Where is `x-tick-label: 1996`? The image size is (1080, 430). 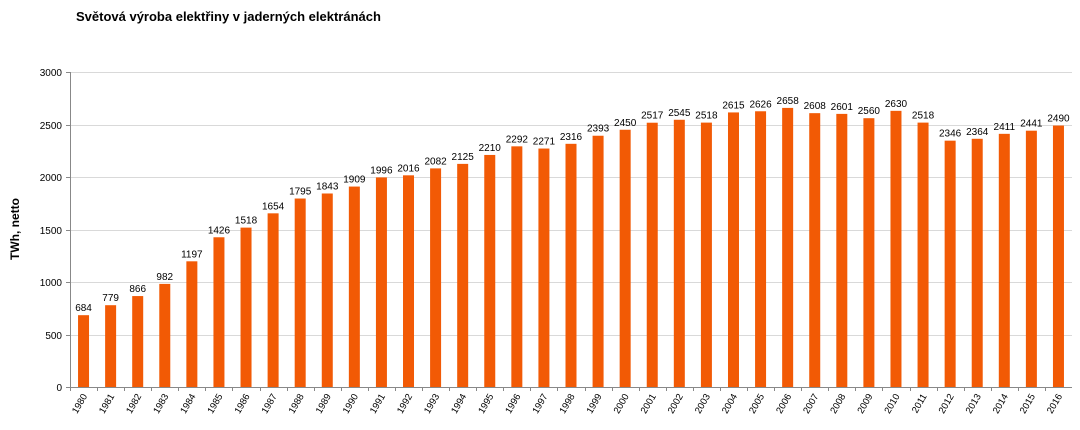 x-tick-label: 1996 is located at coordinates (513, 404).